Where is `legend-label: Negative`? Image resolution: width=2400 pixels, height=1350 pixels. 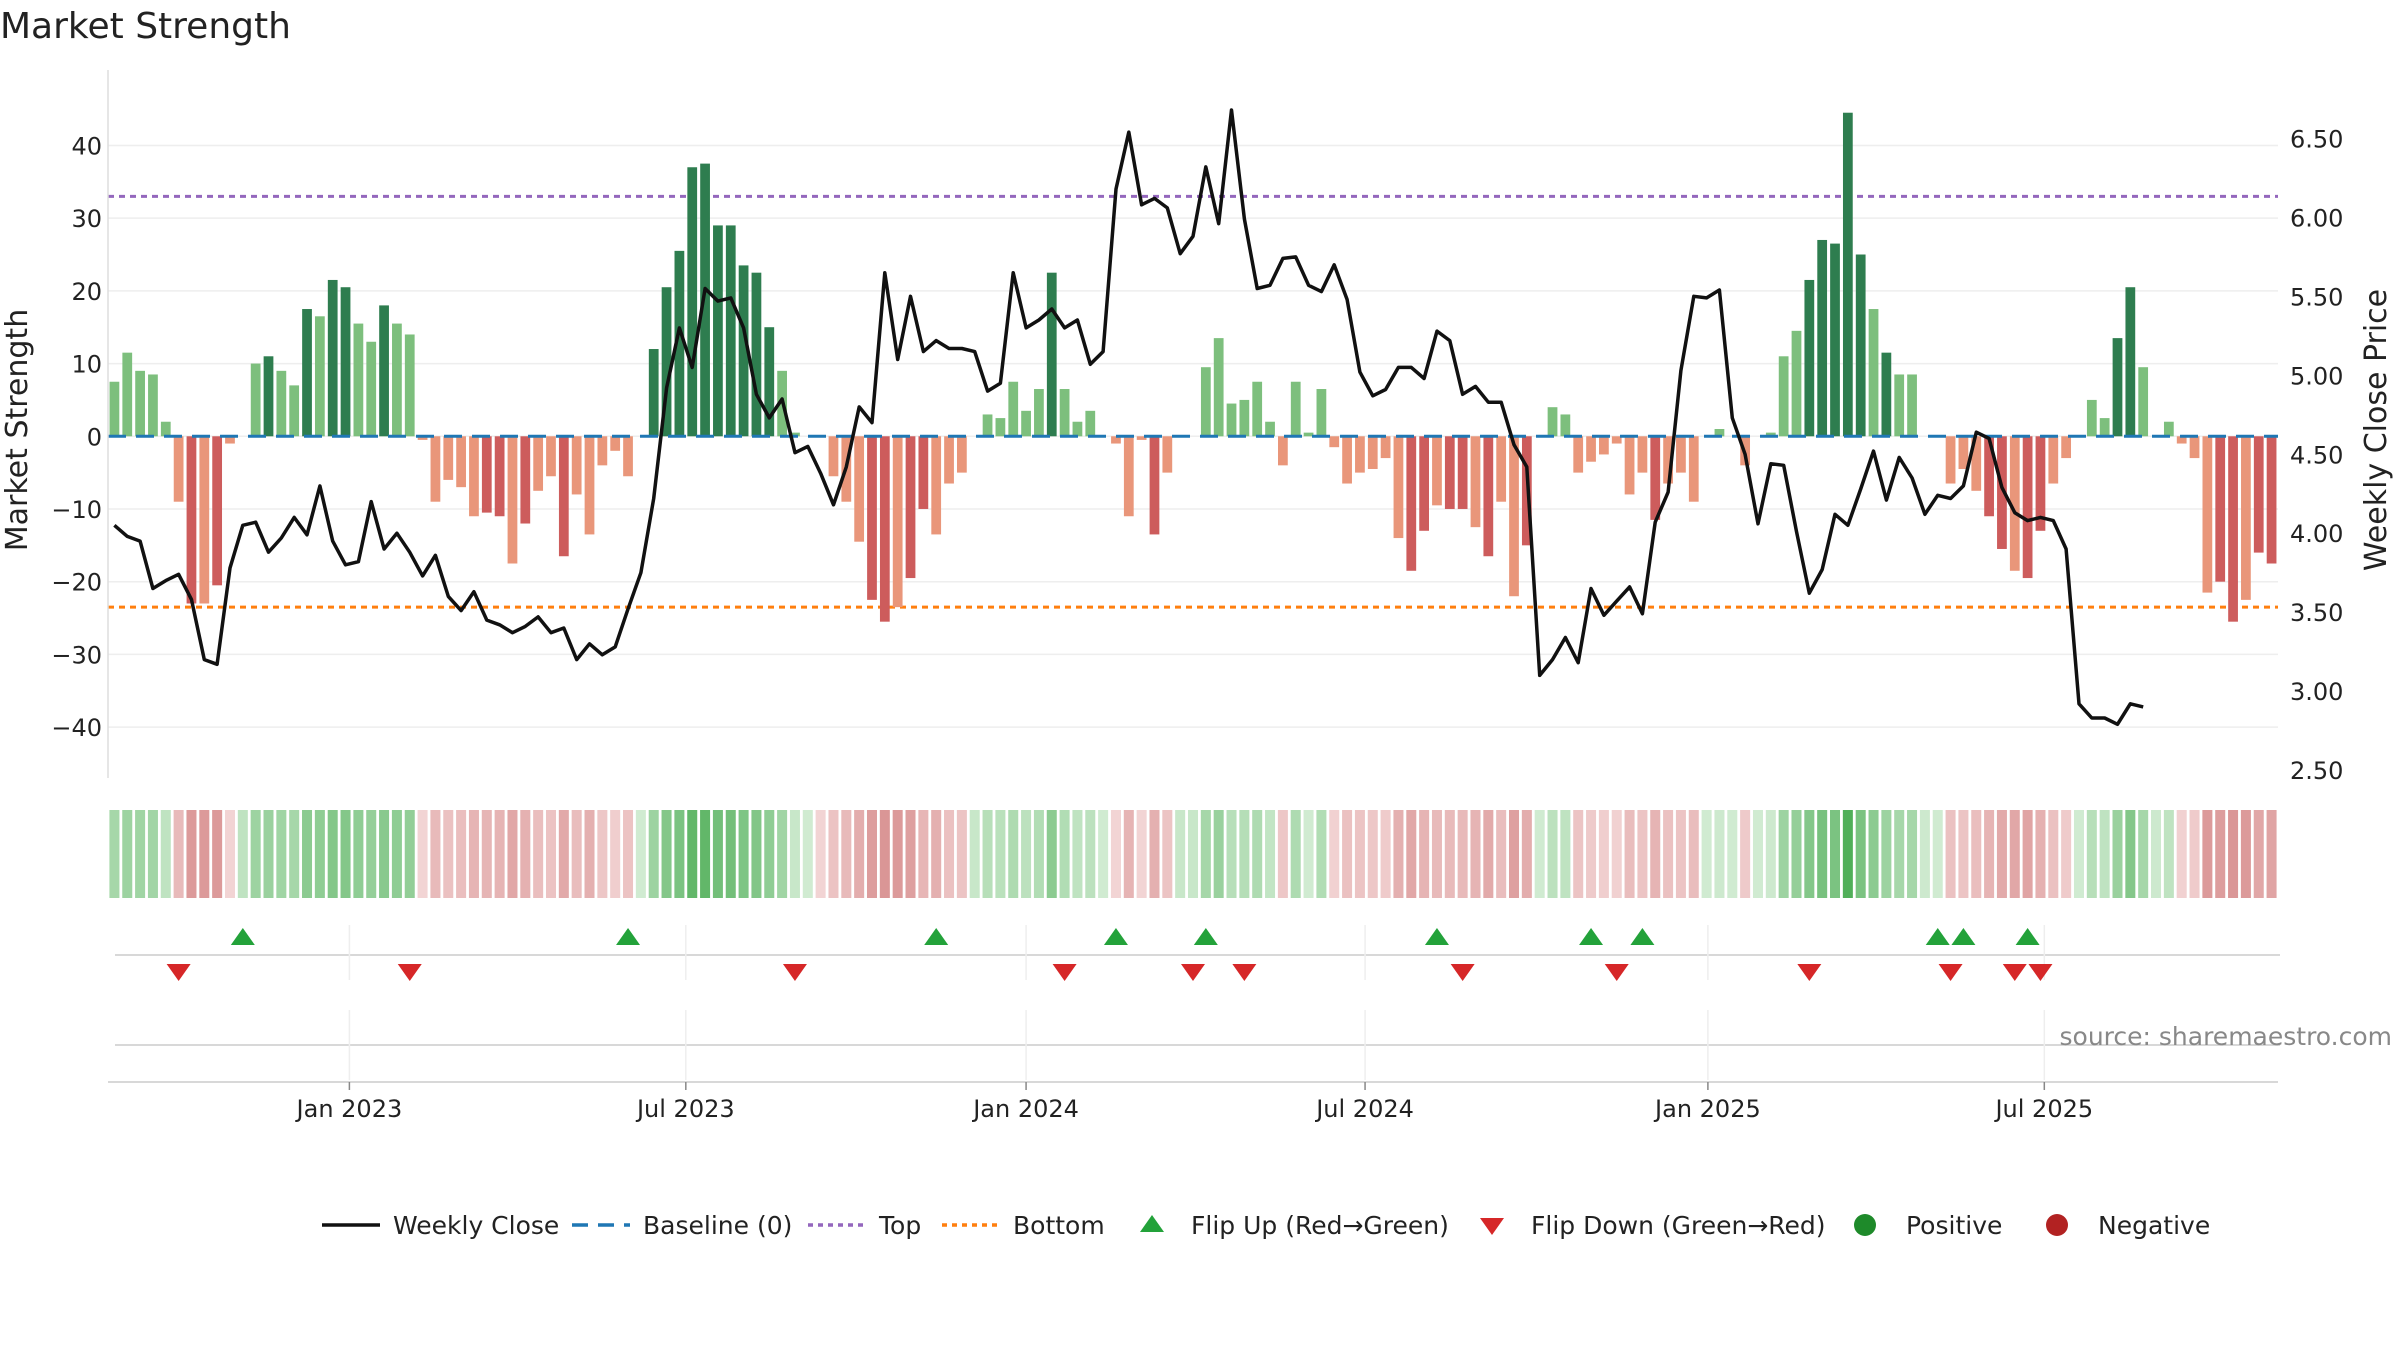
legend-label: Negative is located at coordinates (2154, 1225).